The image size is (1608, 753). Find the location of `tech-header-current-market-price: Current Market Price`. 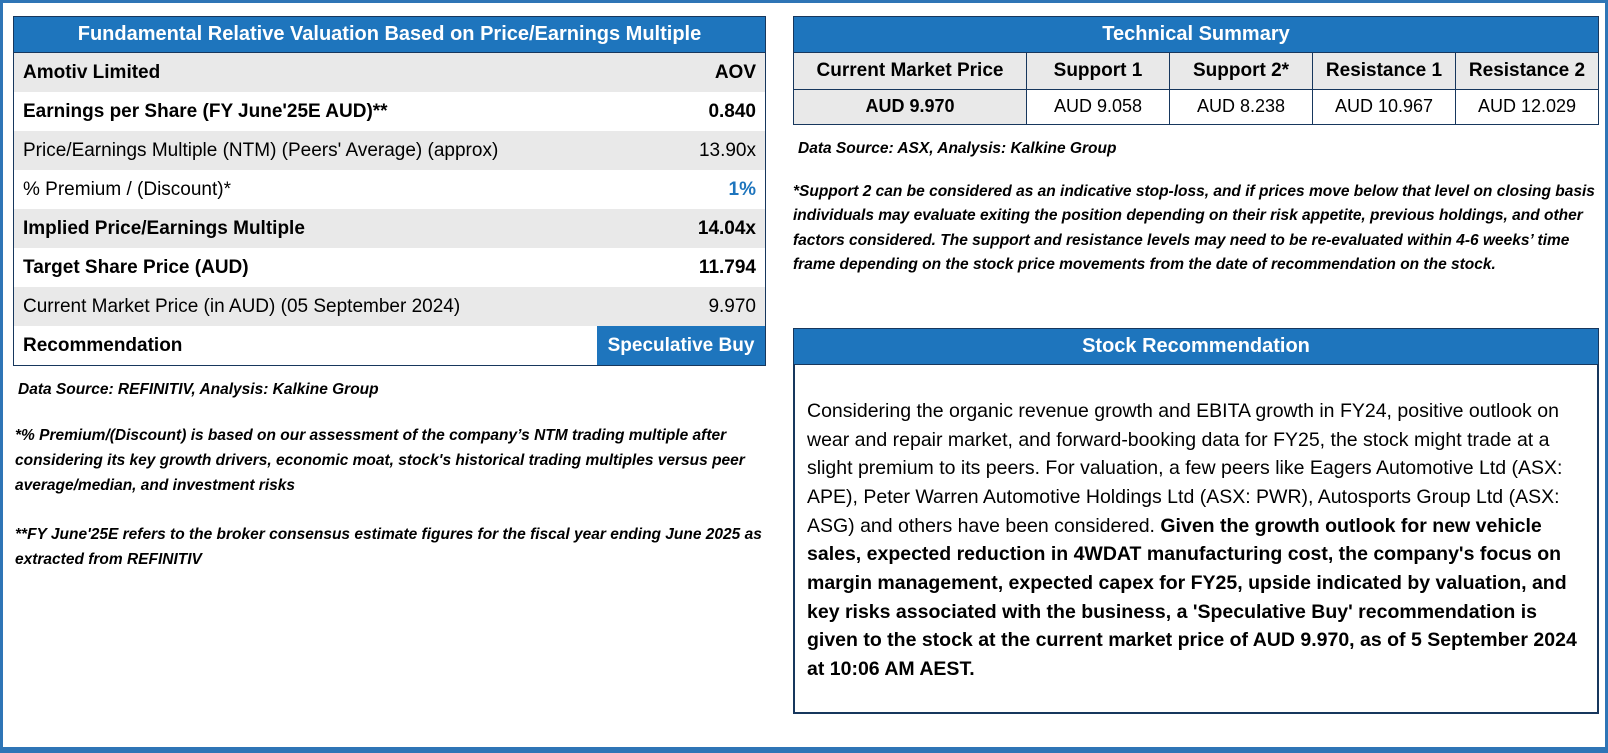

tech-header-current-market-price: Current Market Price is located at coordinates (910, 71).